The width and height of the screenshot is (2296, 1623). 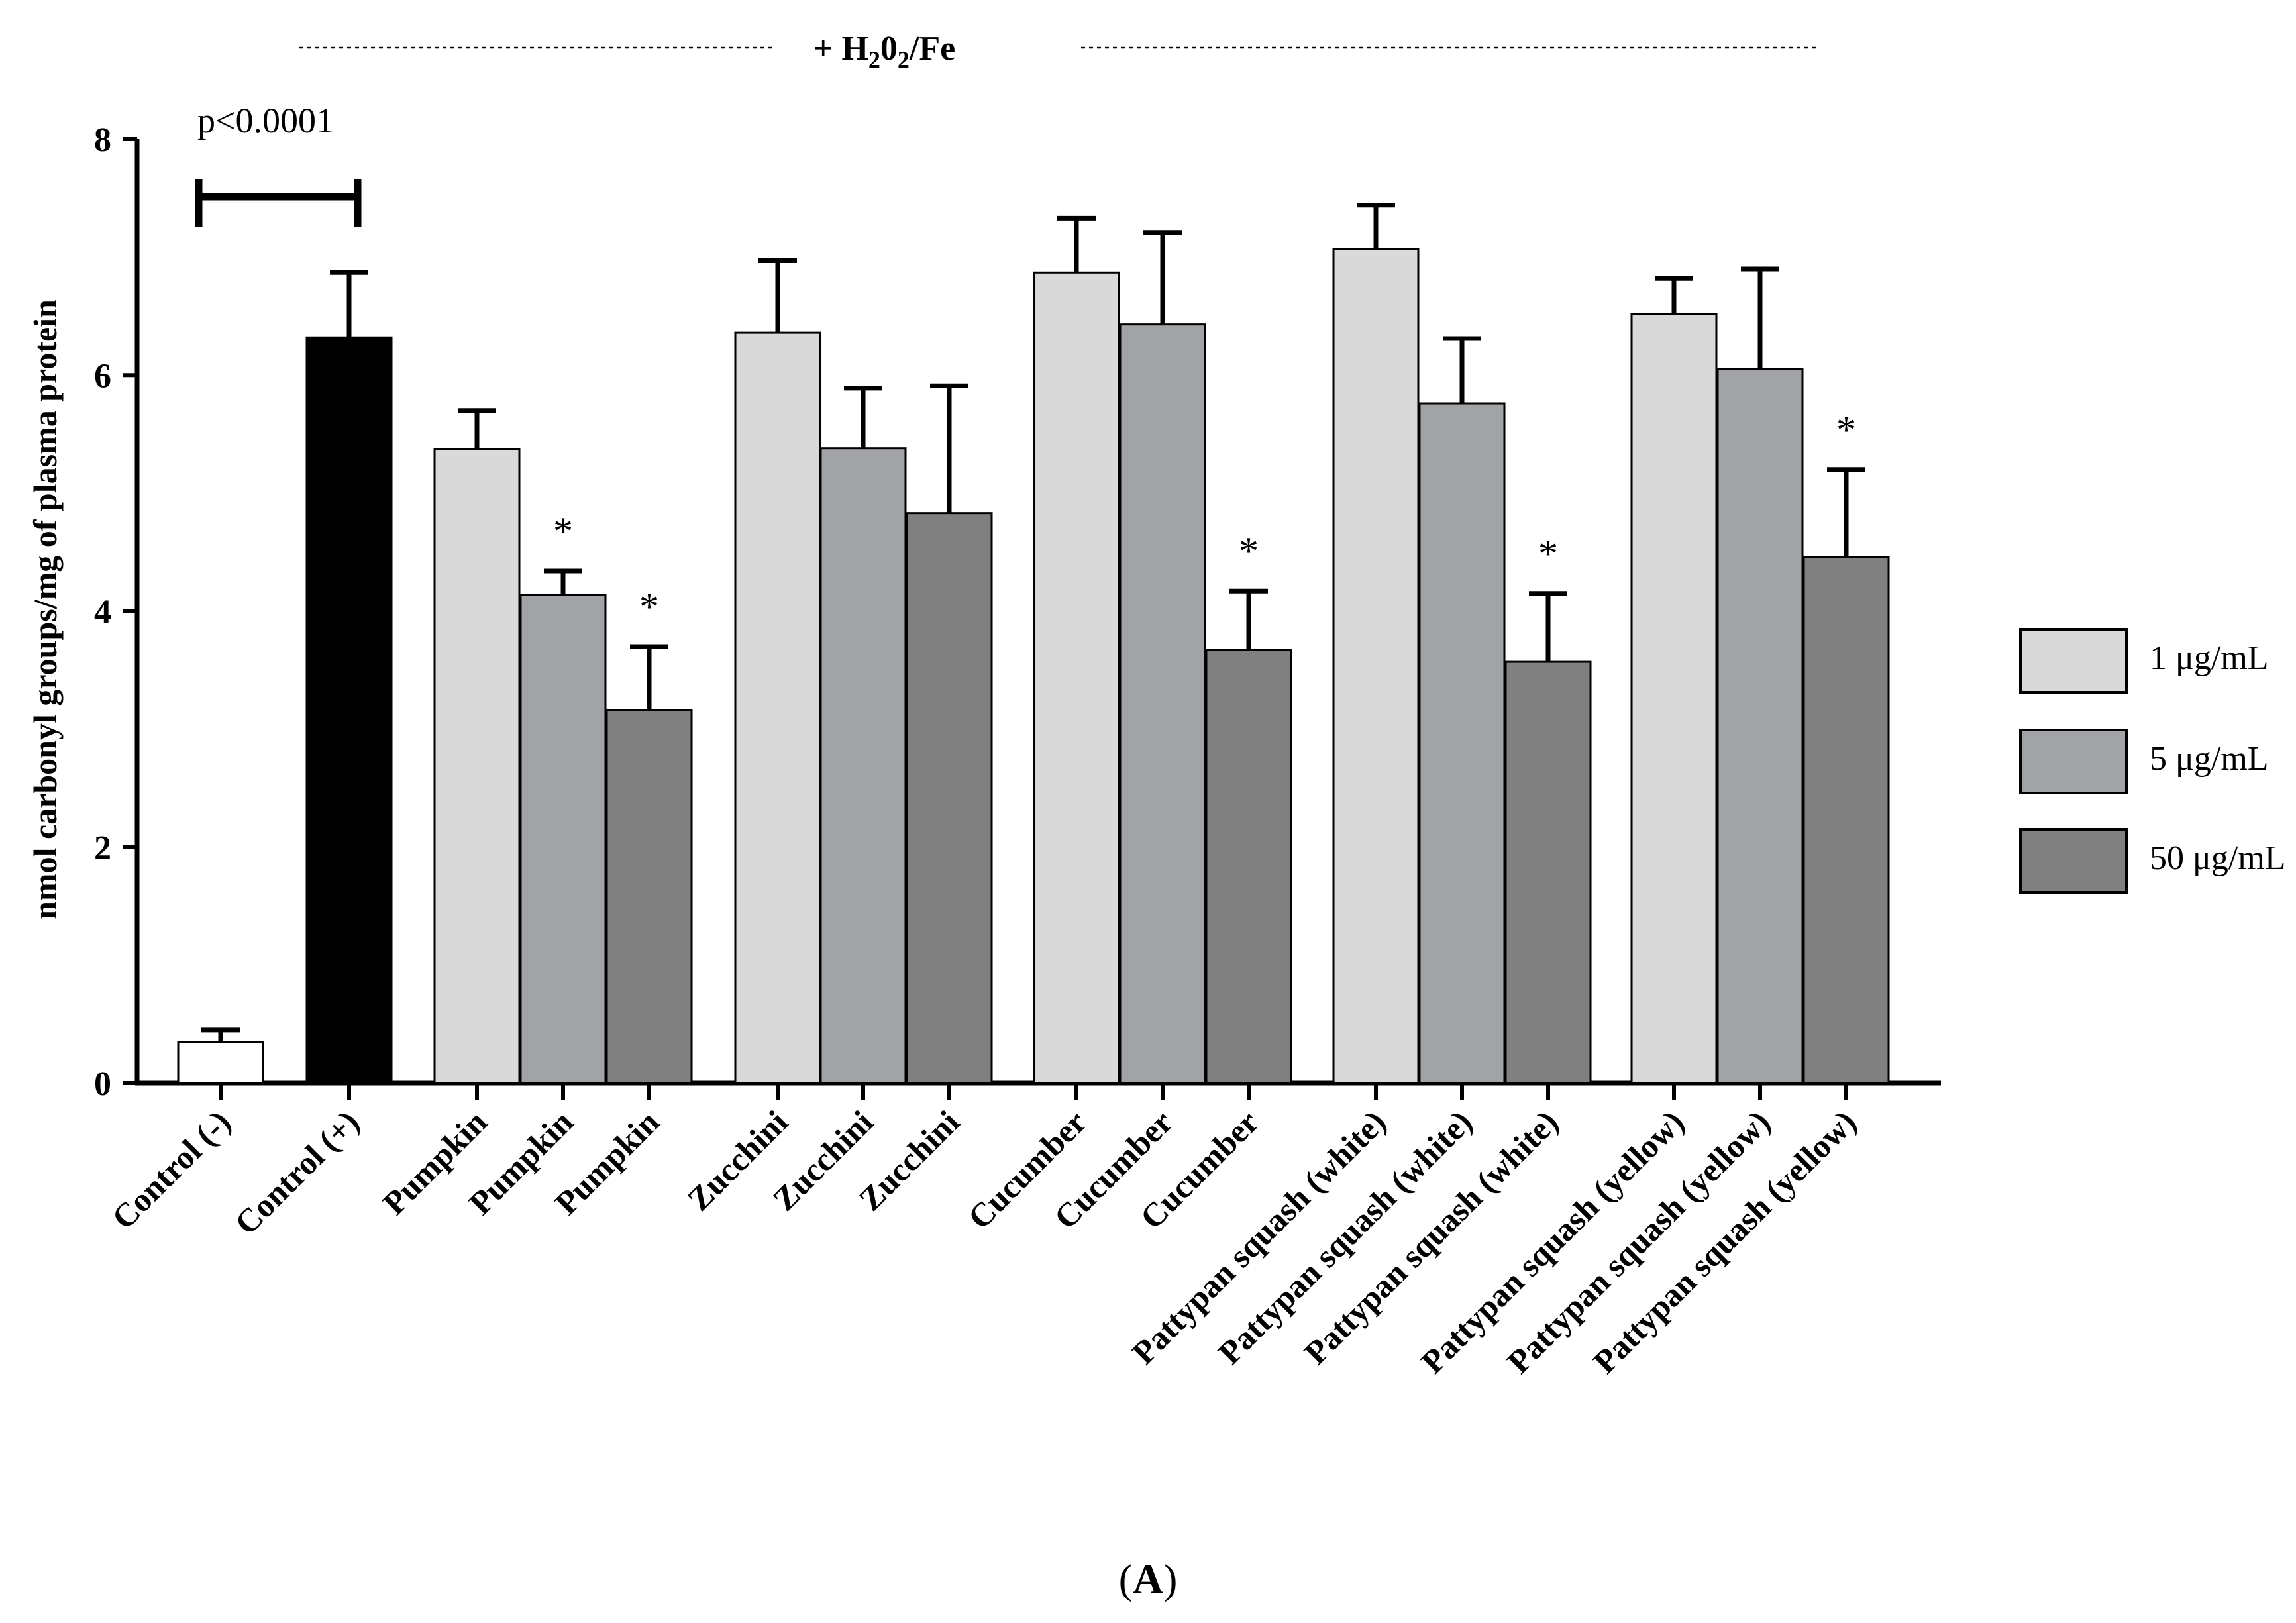 I want to click on panel-label: (A), so click(x=1148, y=1578).